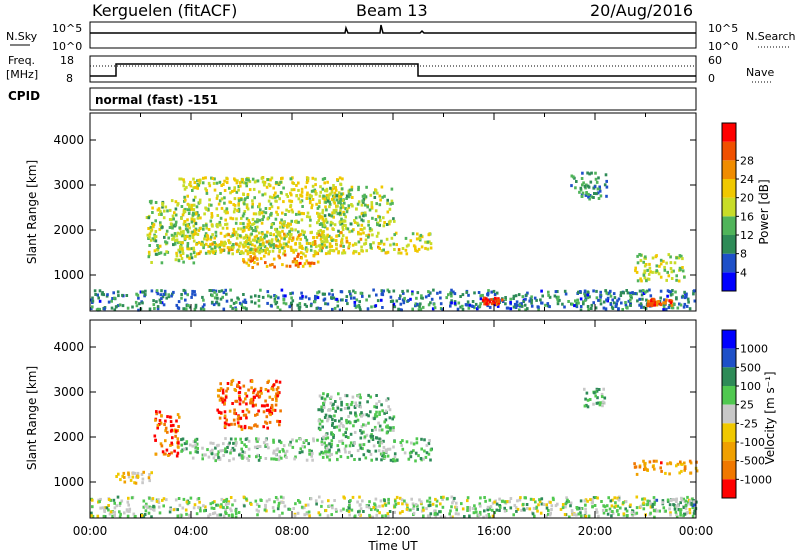 This screenshot has width=800, height=558. I want to click on velocity-ytick-label: 4000, so click(68, 347).